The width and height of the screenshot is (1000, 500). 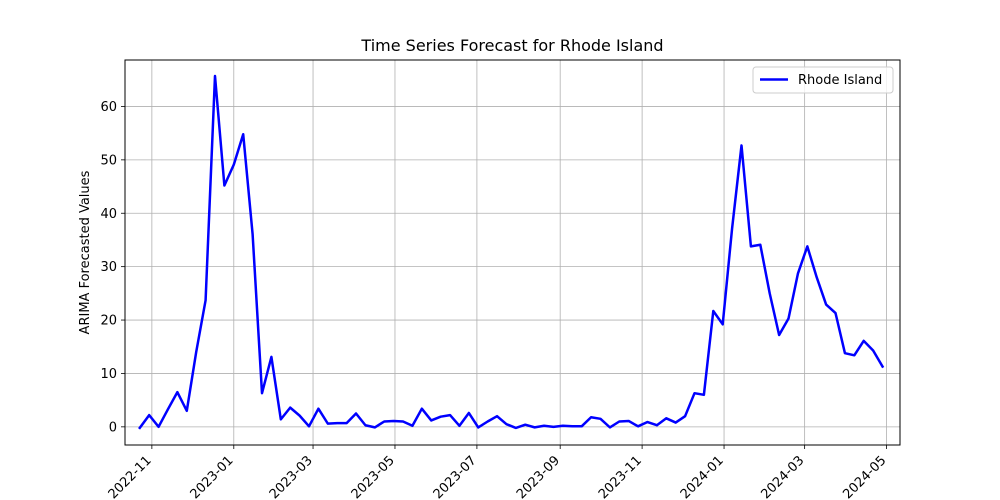 What do you see at coordinates (620, 476) in the screenshot?
I see `x-tick-label: 2023-11` at bounding box center [620, 476].